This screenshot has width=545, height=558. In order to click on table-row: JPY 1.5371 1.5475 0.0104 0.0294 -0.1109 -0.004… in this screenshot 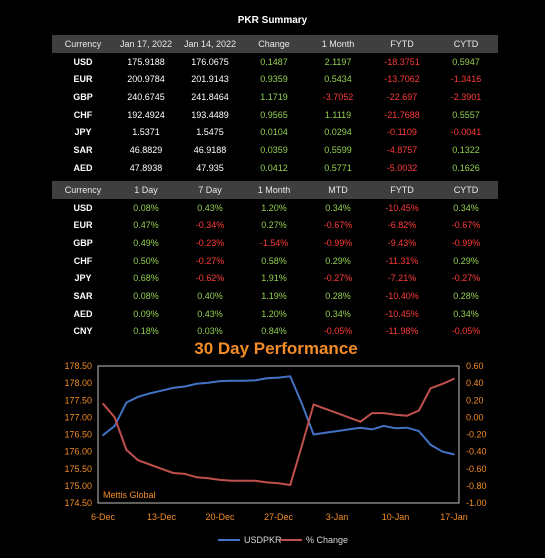, I will do `click(275, 132)`.